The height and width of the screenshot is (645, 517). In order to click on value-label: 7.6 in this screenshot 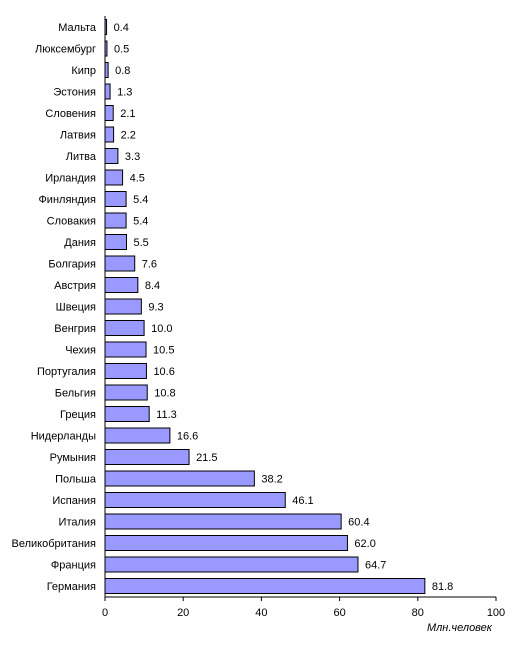, I will do `click(149, 265)`.